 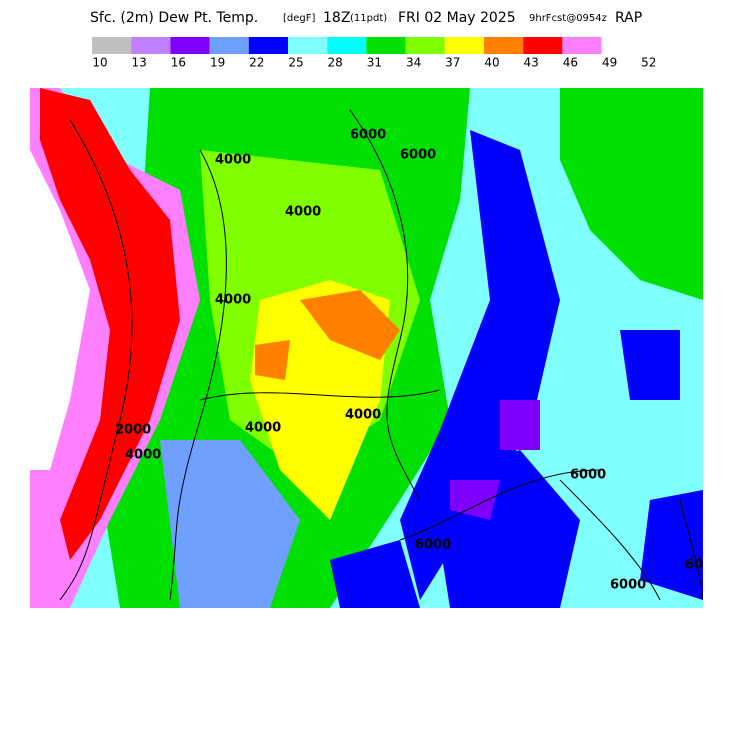 I want to click on color-legend: 10 13 16 19 22 25 28 31 34 37 40 43 46 49 52, so click(x=374, y=53).